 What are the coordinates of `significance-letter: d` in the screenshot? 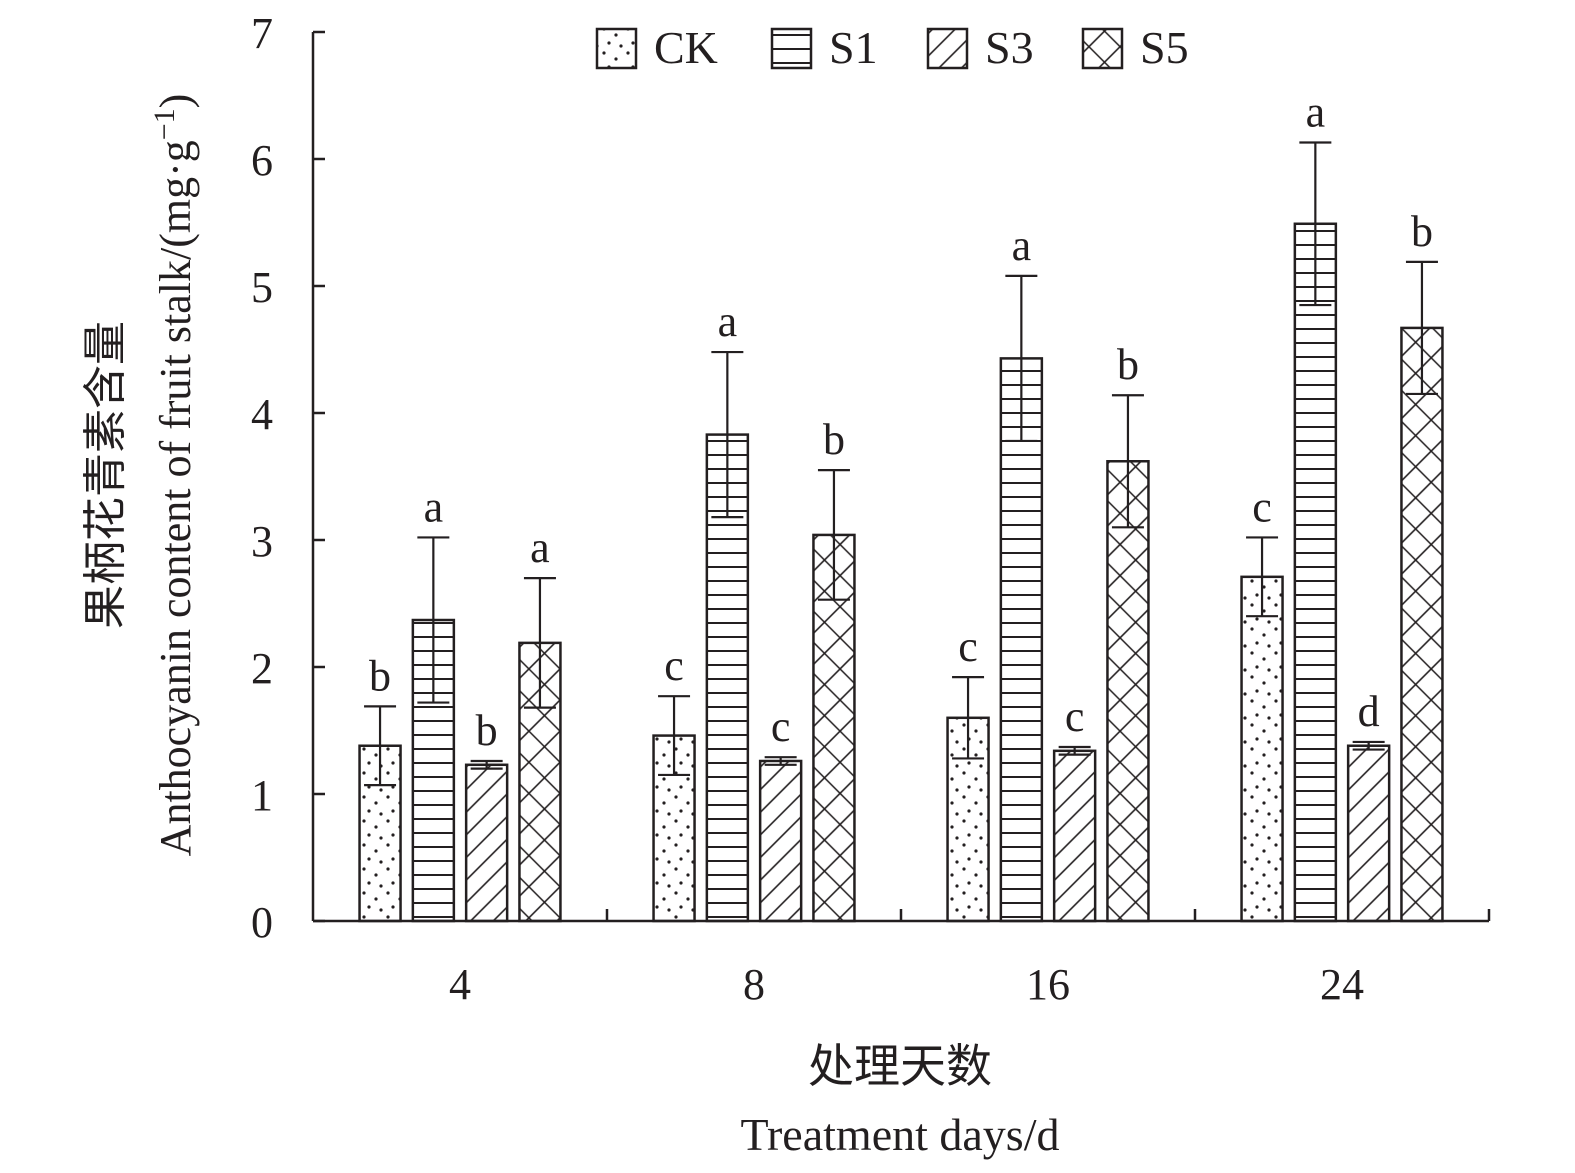 It's located at (1369, 711).